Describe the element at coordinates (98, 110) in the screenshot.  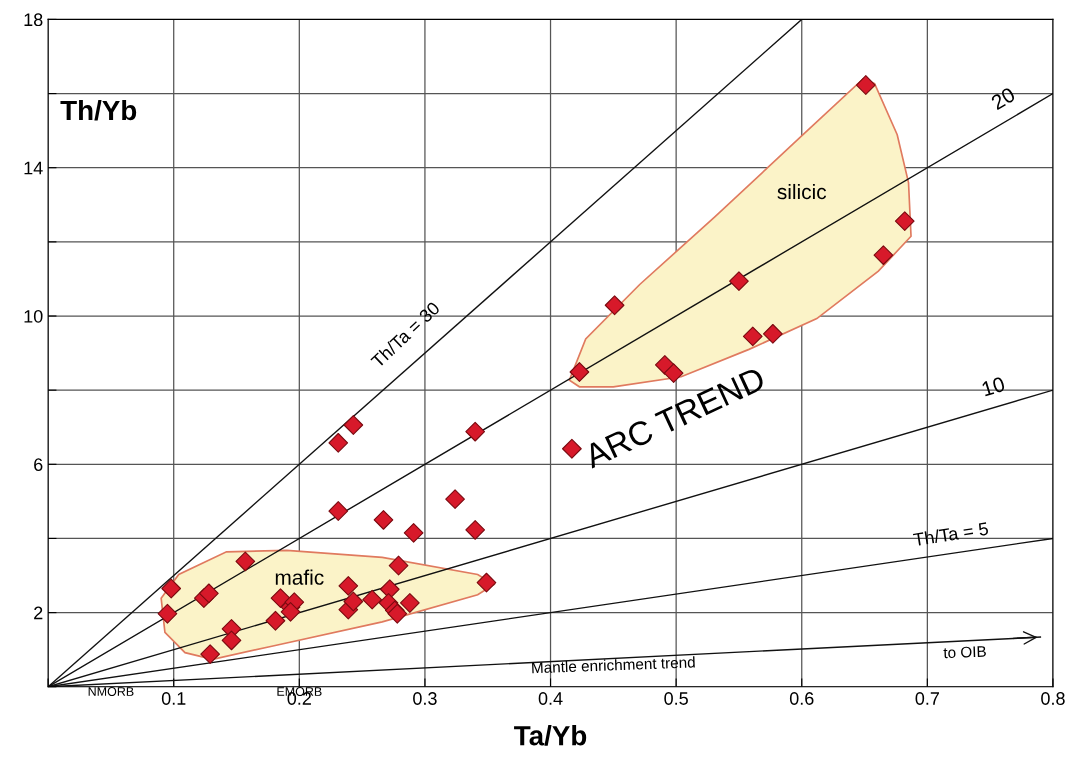
I see `y-axis-title: Th/Yb` at that location.